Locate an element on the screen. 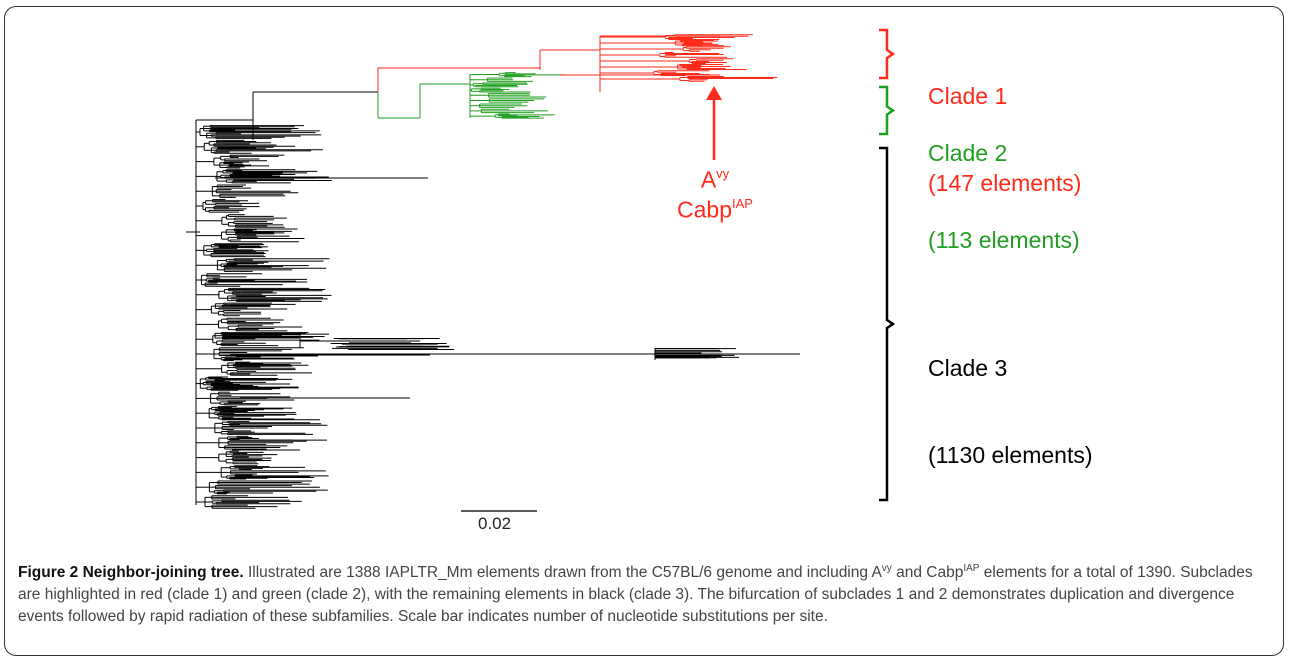  caption-title: Neighbor-joining tree. is located at coordinates (163, 573).